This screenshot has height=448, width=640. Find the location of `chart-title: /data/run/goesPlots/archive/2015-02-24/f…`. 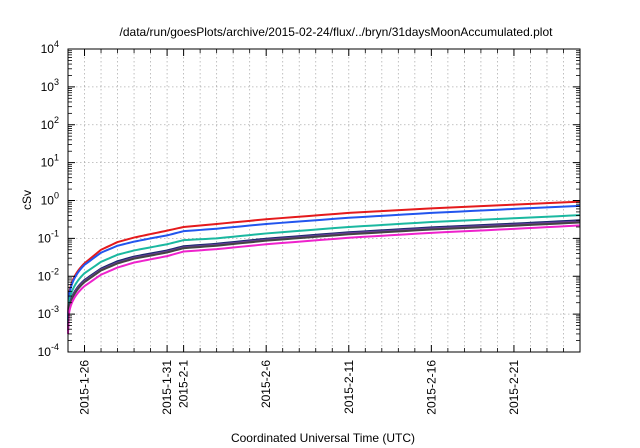

chart-title: /data/run/goesPlots/archive/2015-02-24/f… is located at coordinates (337, 32).